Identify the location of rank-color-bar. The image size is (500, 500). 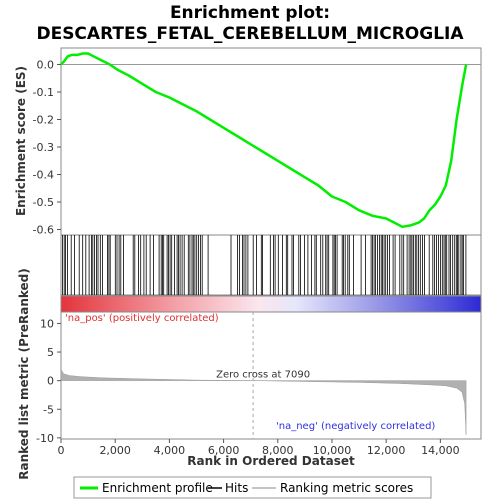
(271, 304).